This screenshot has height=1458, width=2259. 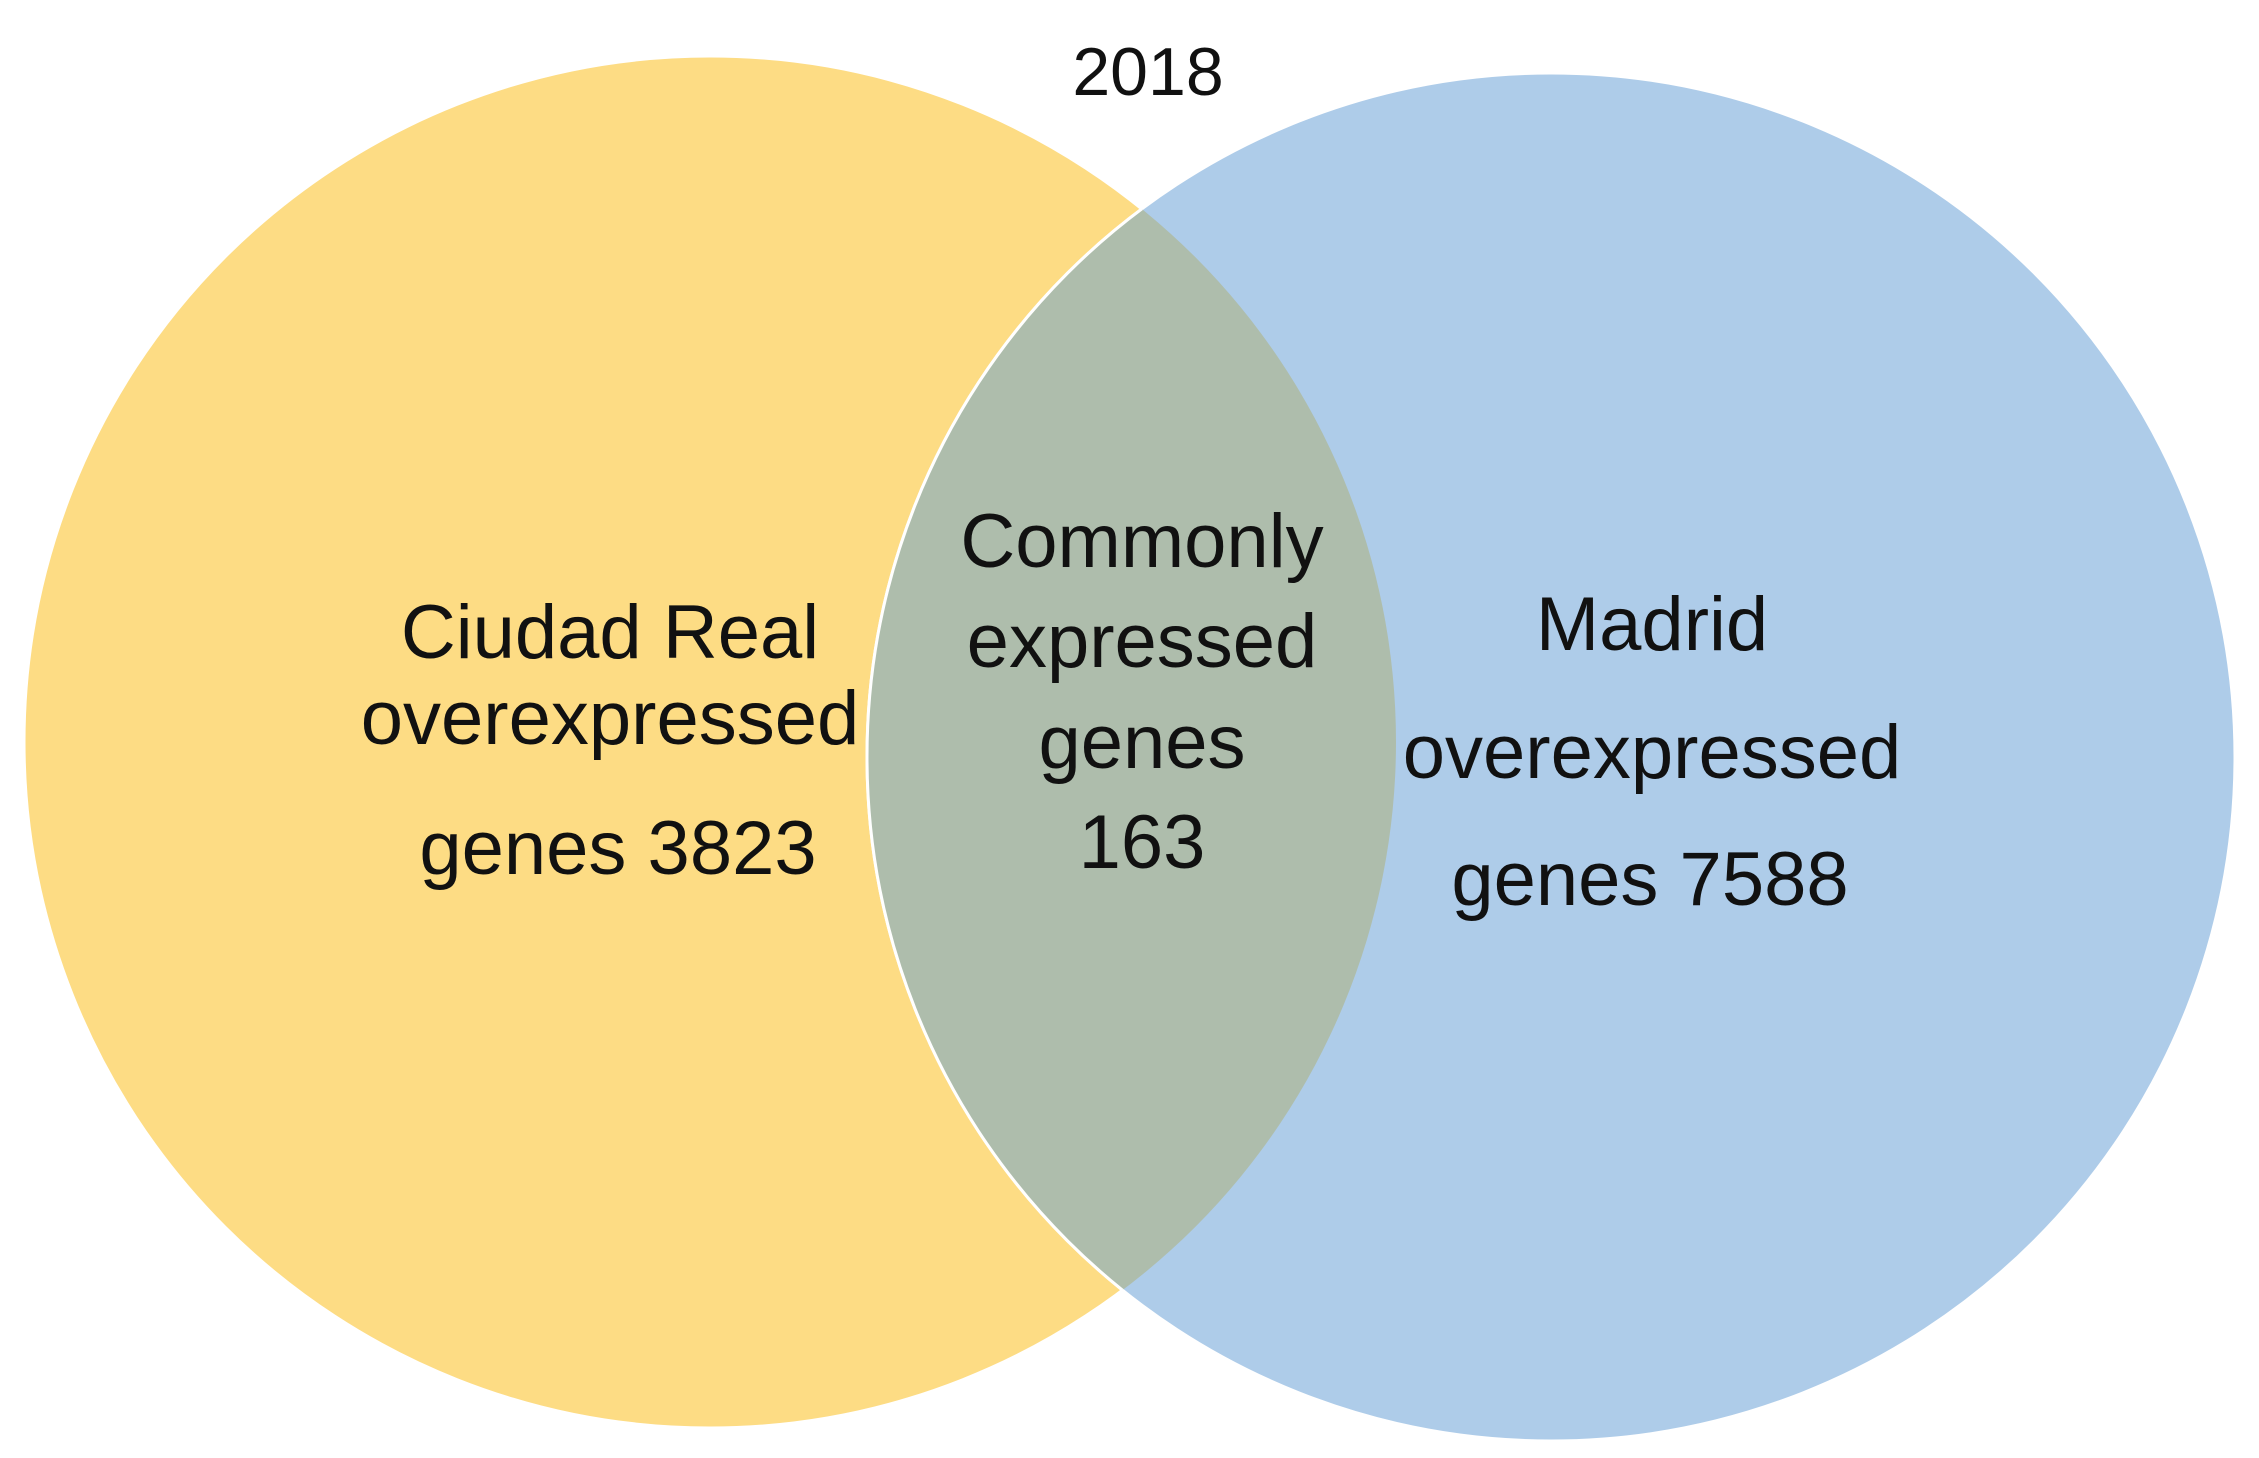 What do you see at coordinates (1652, 752) in the screenshot?
I see `madrid-label-line-2: overexpressed` at bounding box center [1652, 752].